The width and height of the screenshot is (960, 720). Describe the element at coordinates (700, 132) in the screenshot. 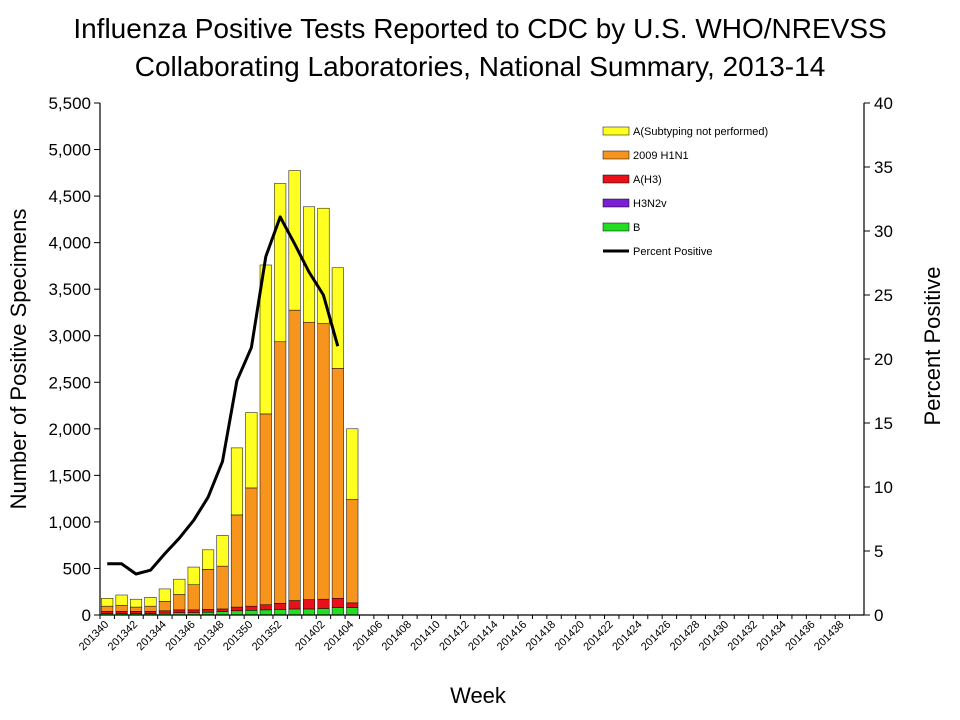

I see `legend-label: A(Subtyping not performed)` at that location.